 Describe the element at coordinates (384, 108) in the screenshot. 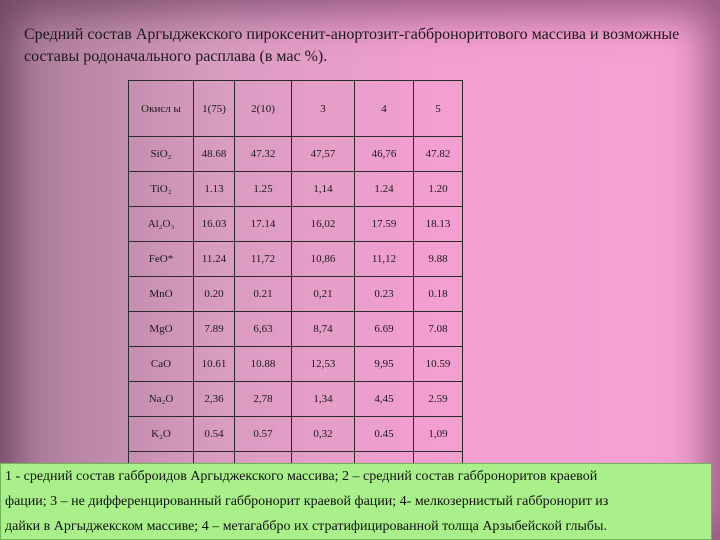

I see `header-cell: 4` at that location.